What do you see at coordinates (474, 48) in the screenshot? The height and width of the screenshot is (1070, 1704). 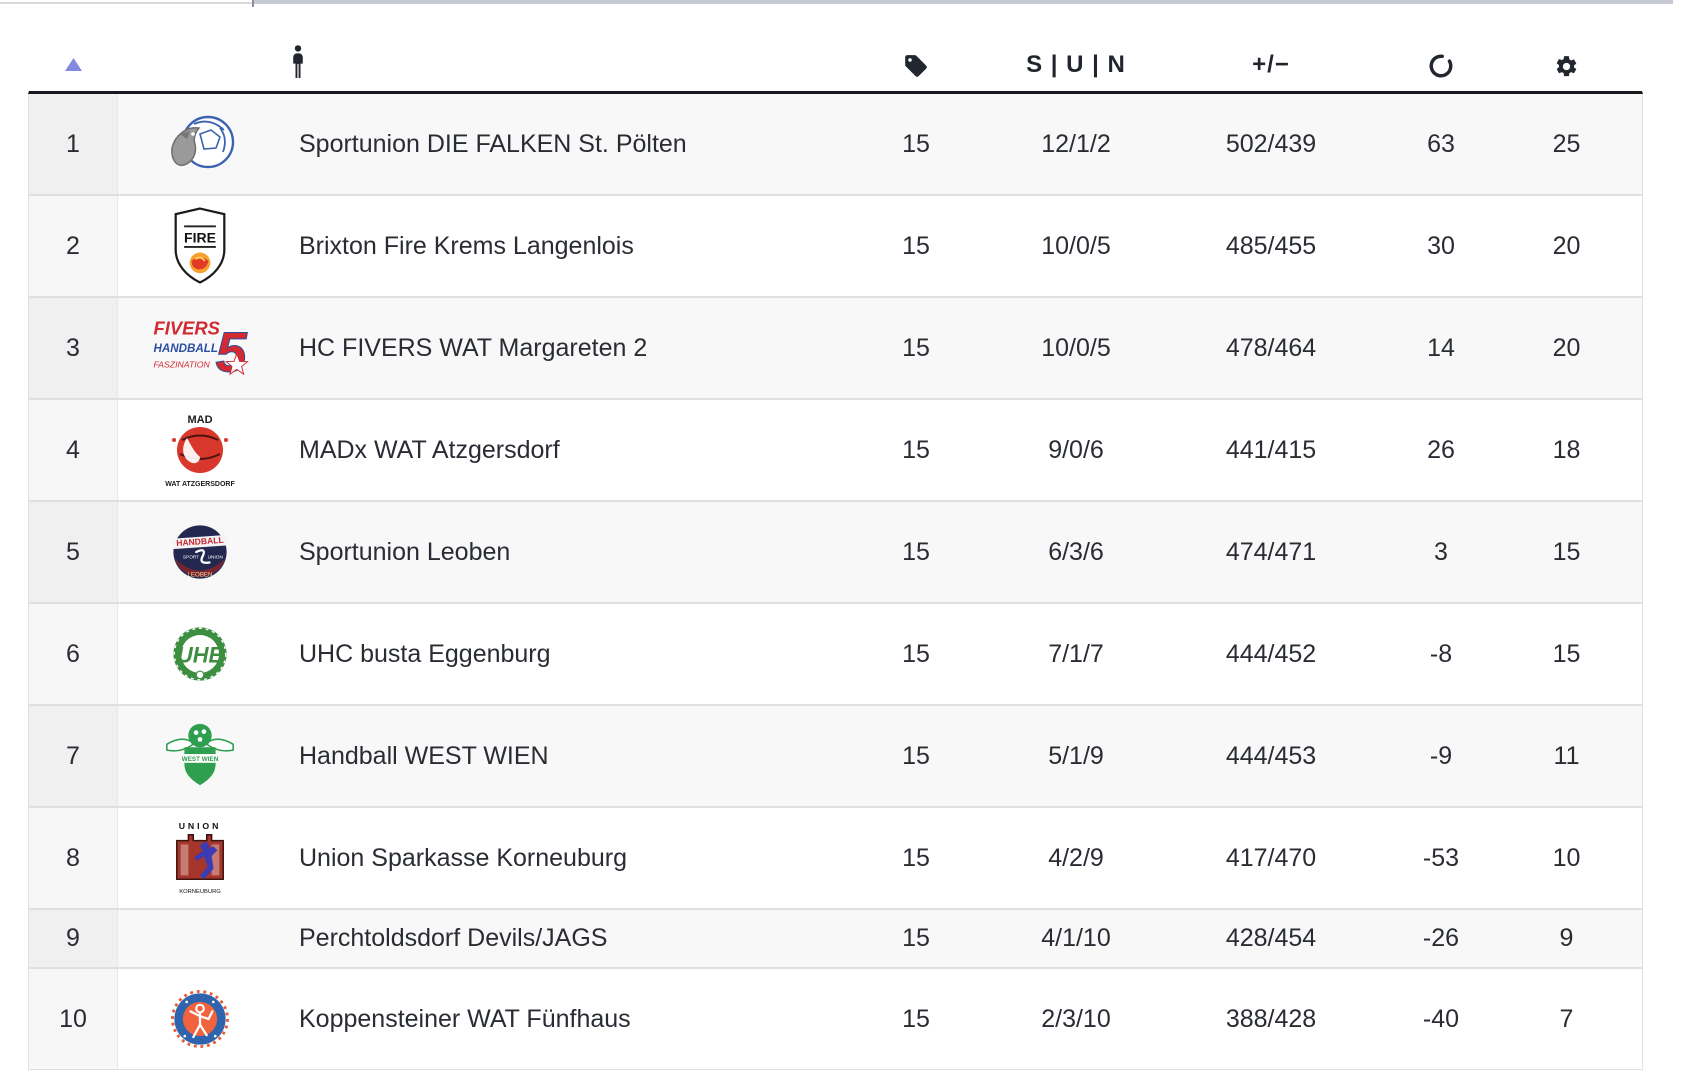 I see `team-column-header` at bounding box center [474, 48].